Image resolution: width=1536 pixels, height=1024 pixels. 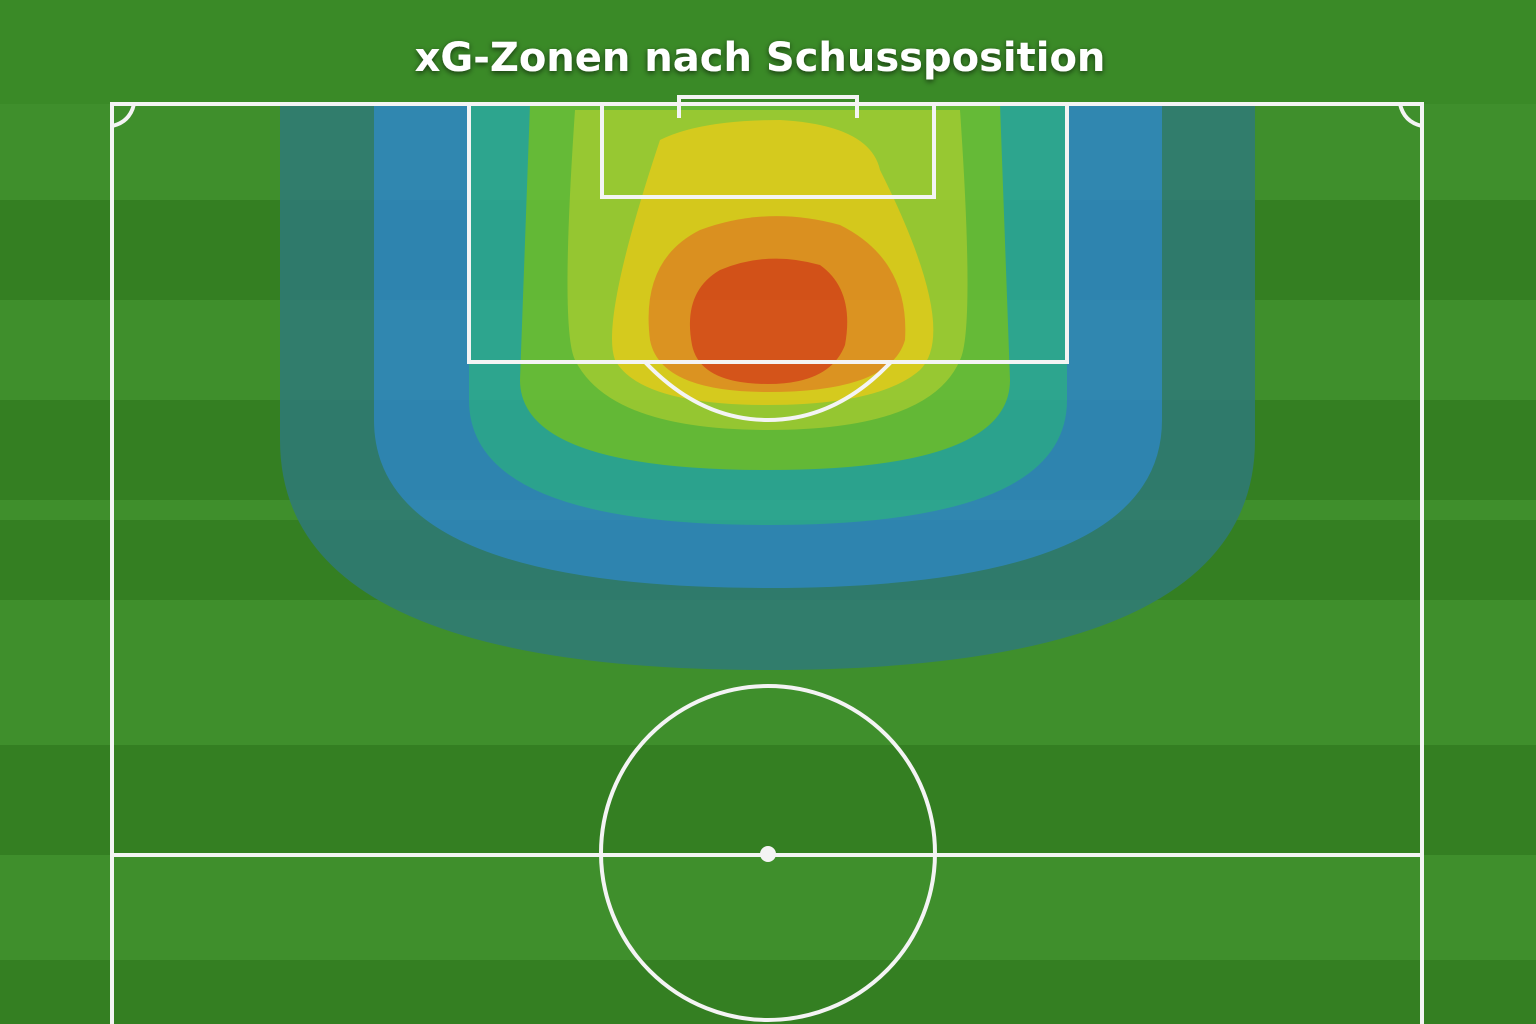 I want to click on center-circle, so click(x=768, y=853).